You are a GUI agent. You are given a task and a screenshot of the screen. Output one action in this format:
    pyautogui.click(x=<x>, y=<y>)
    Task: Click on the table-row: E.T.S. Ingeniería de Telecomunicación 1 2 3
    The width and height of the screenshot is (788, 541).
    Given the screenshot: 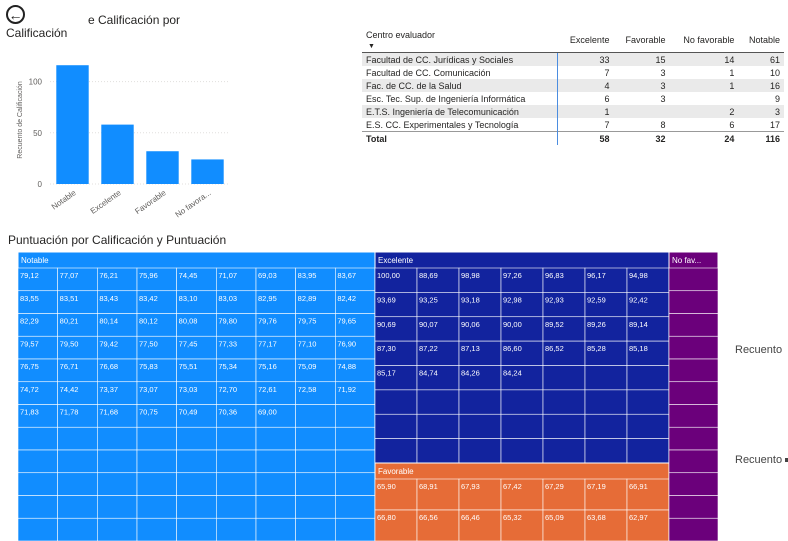 What is the action you would take?
    pyautogui.click(x=573, y=111)
    